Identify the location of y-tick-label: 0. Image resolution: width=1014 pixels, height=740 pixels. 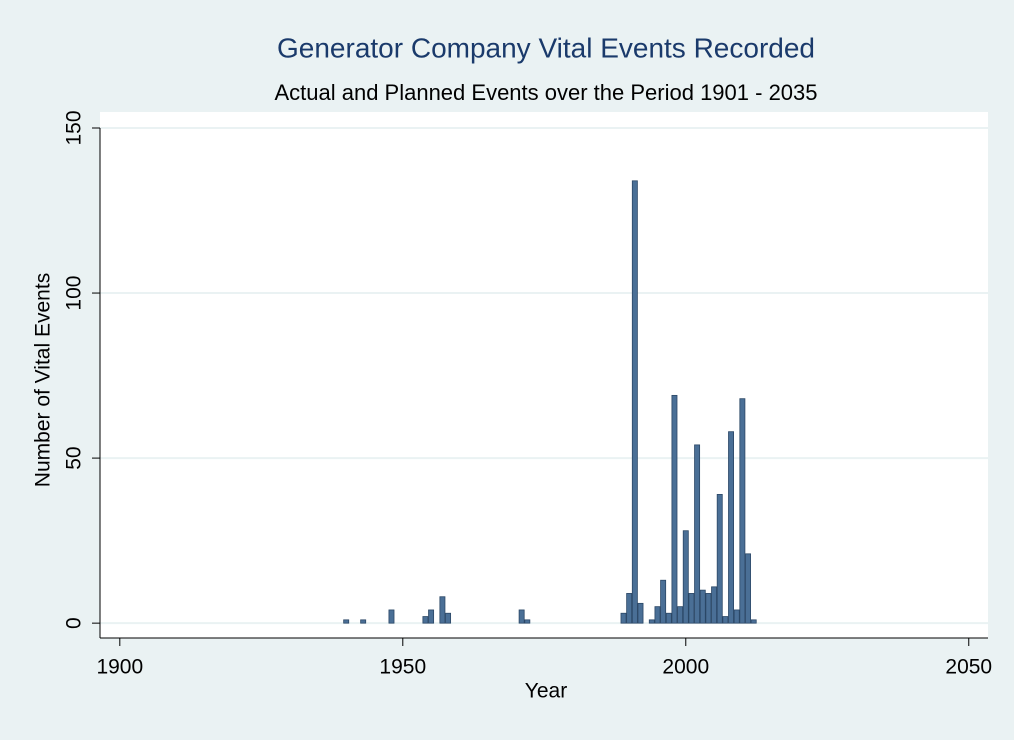
(74, 623).